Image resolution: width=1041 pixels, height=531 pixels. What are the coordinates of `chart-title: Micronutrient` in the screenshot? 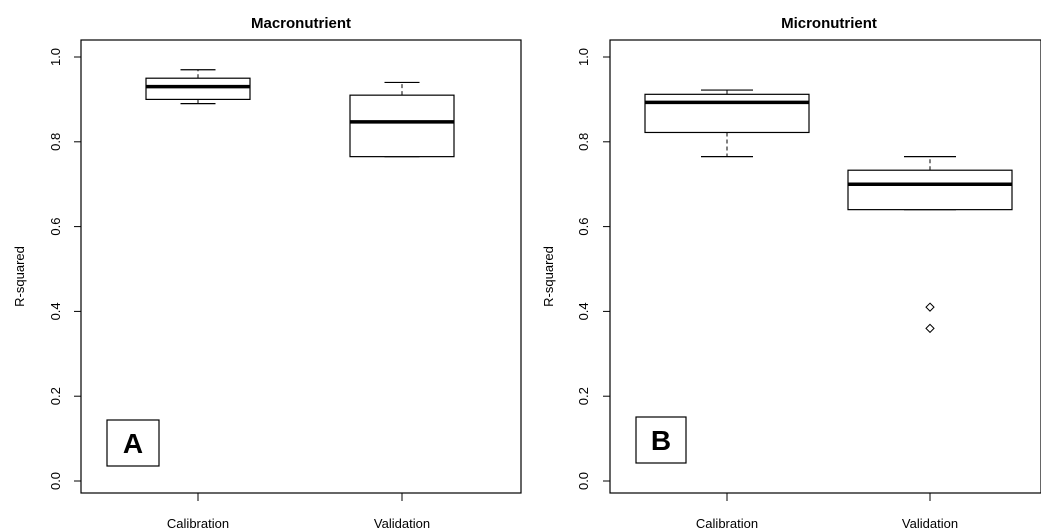 It's located at (829, 23).